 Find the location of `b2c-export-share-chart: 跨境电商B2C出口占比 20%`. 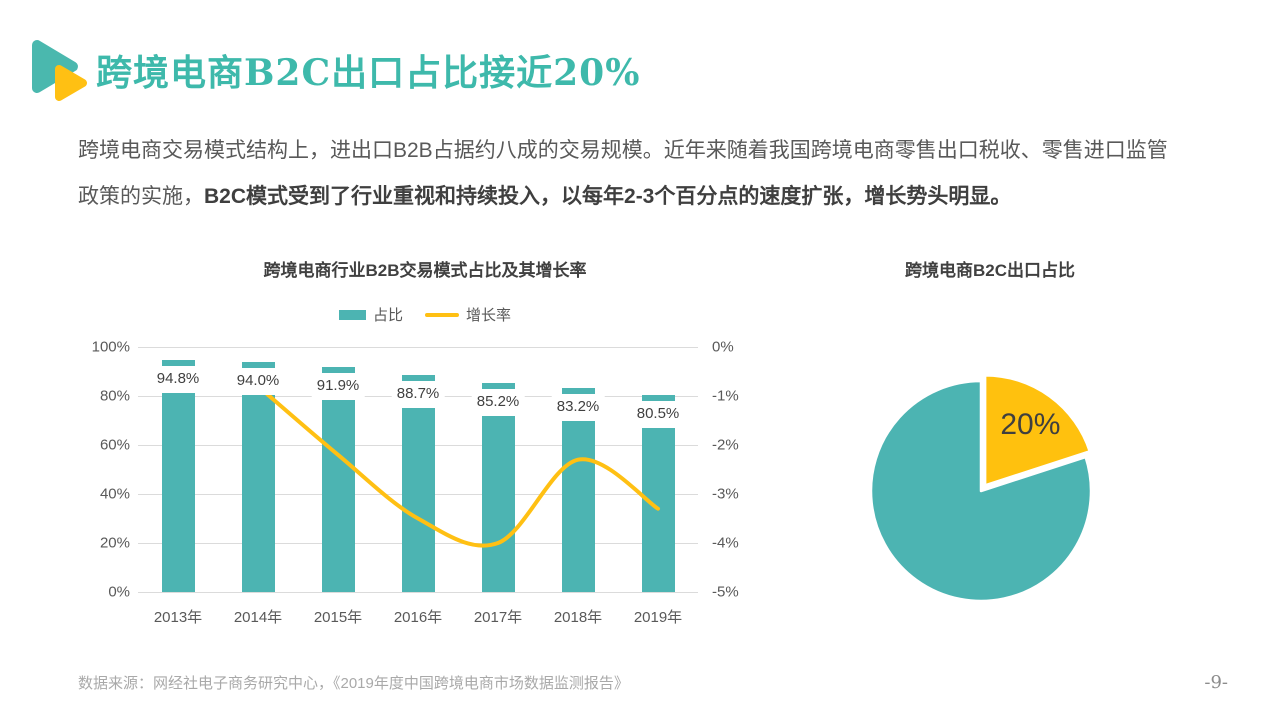

b2c-export-share-chart: 跨境电商B2C出口占比 20% is located at coordinates (990, 445).